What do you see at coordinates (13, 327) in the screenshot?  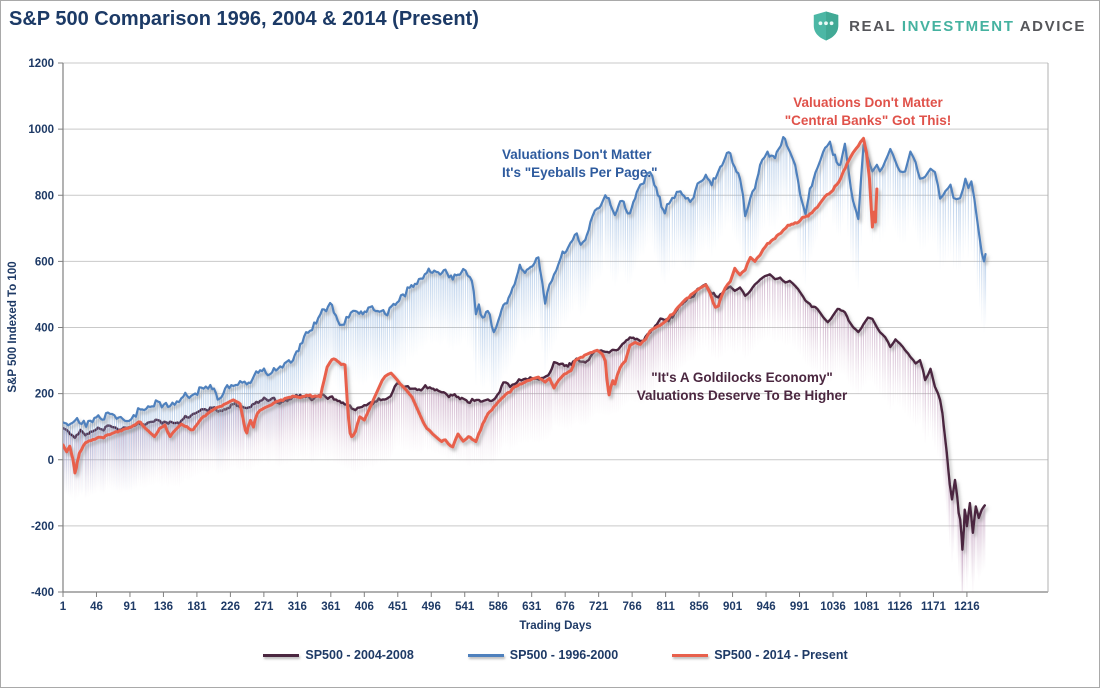 I see `y-axis-title: S&P 500 Indexed To 100` at bounding box center [13, 327].